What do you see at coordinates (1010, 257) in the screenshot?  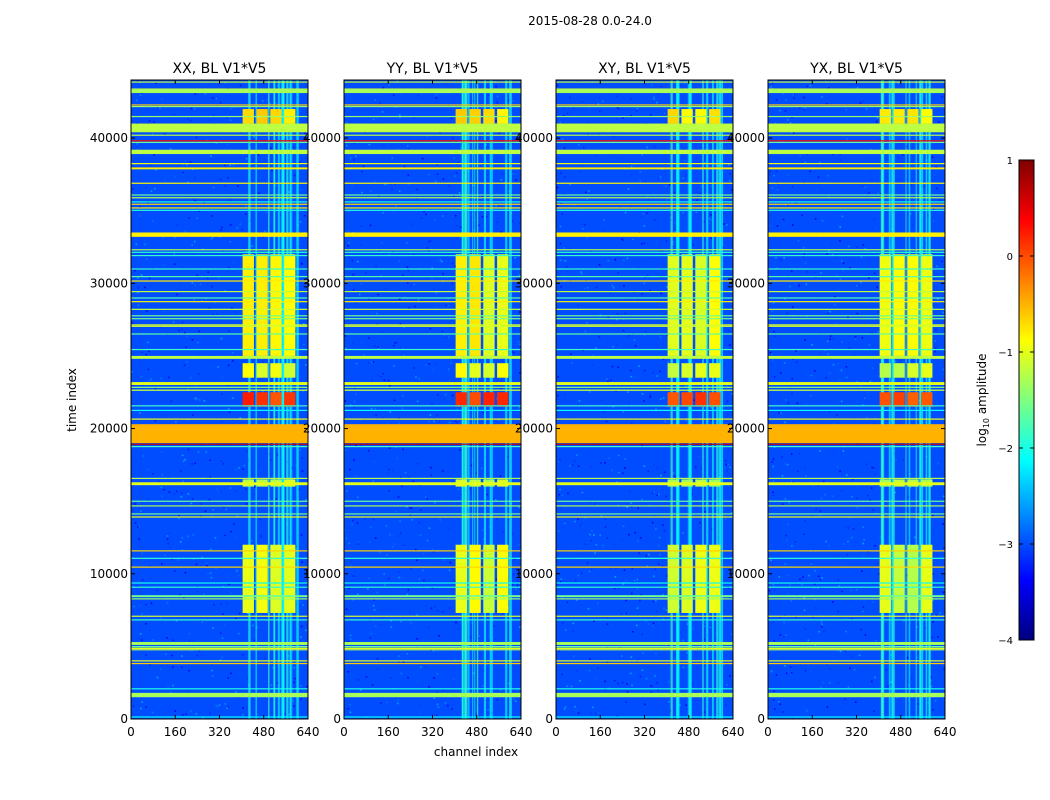 I see `colorbar-tick-label: 0` at bounding box center [1010, 257].